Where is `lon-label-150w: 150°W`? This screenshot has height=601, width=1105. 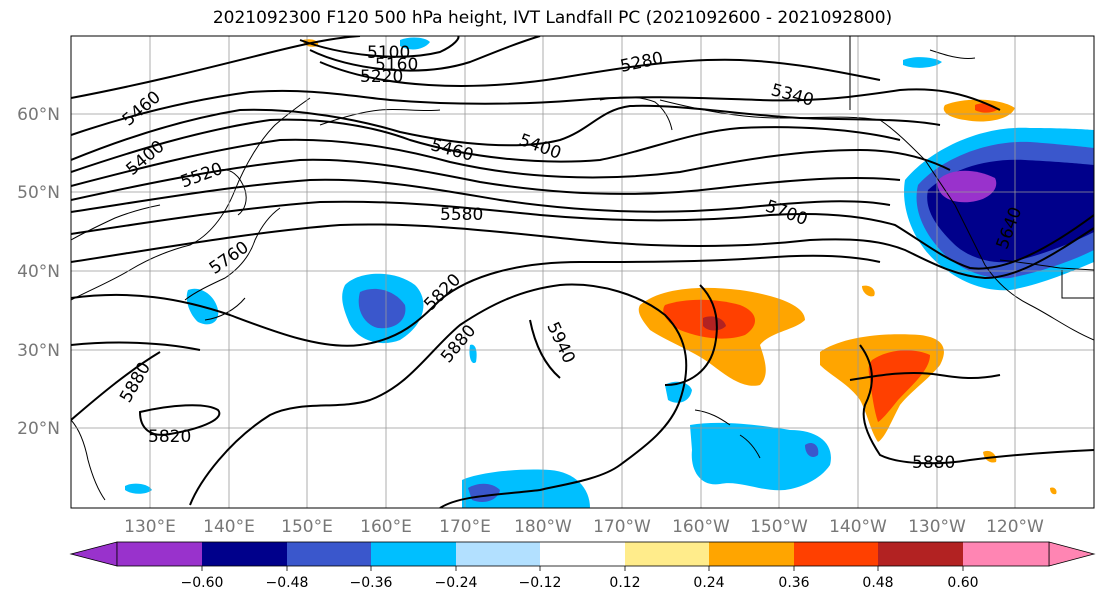
lon-label-150w: 150°W is located at coordinates (779, 527).